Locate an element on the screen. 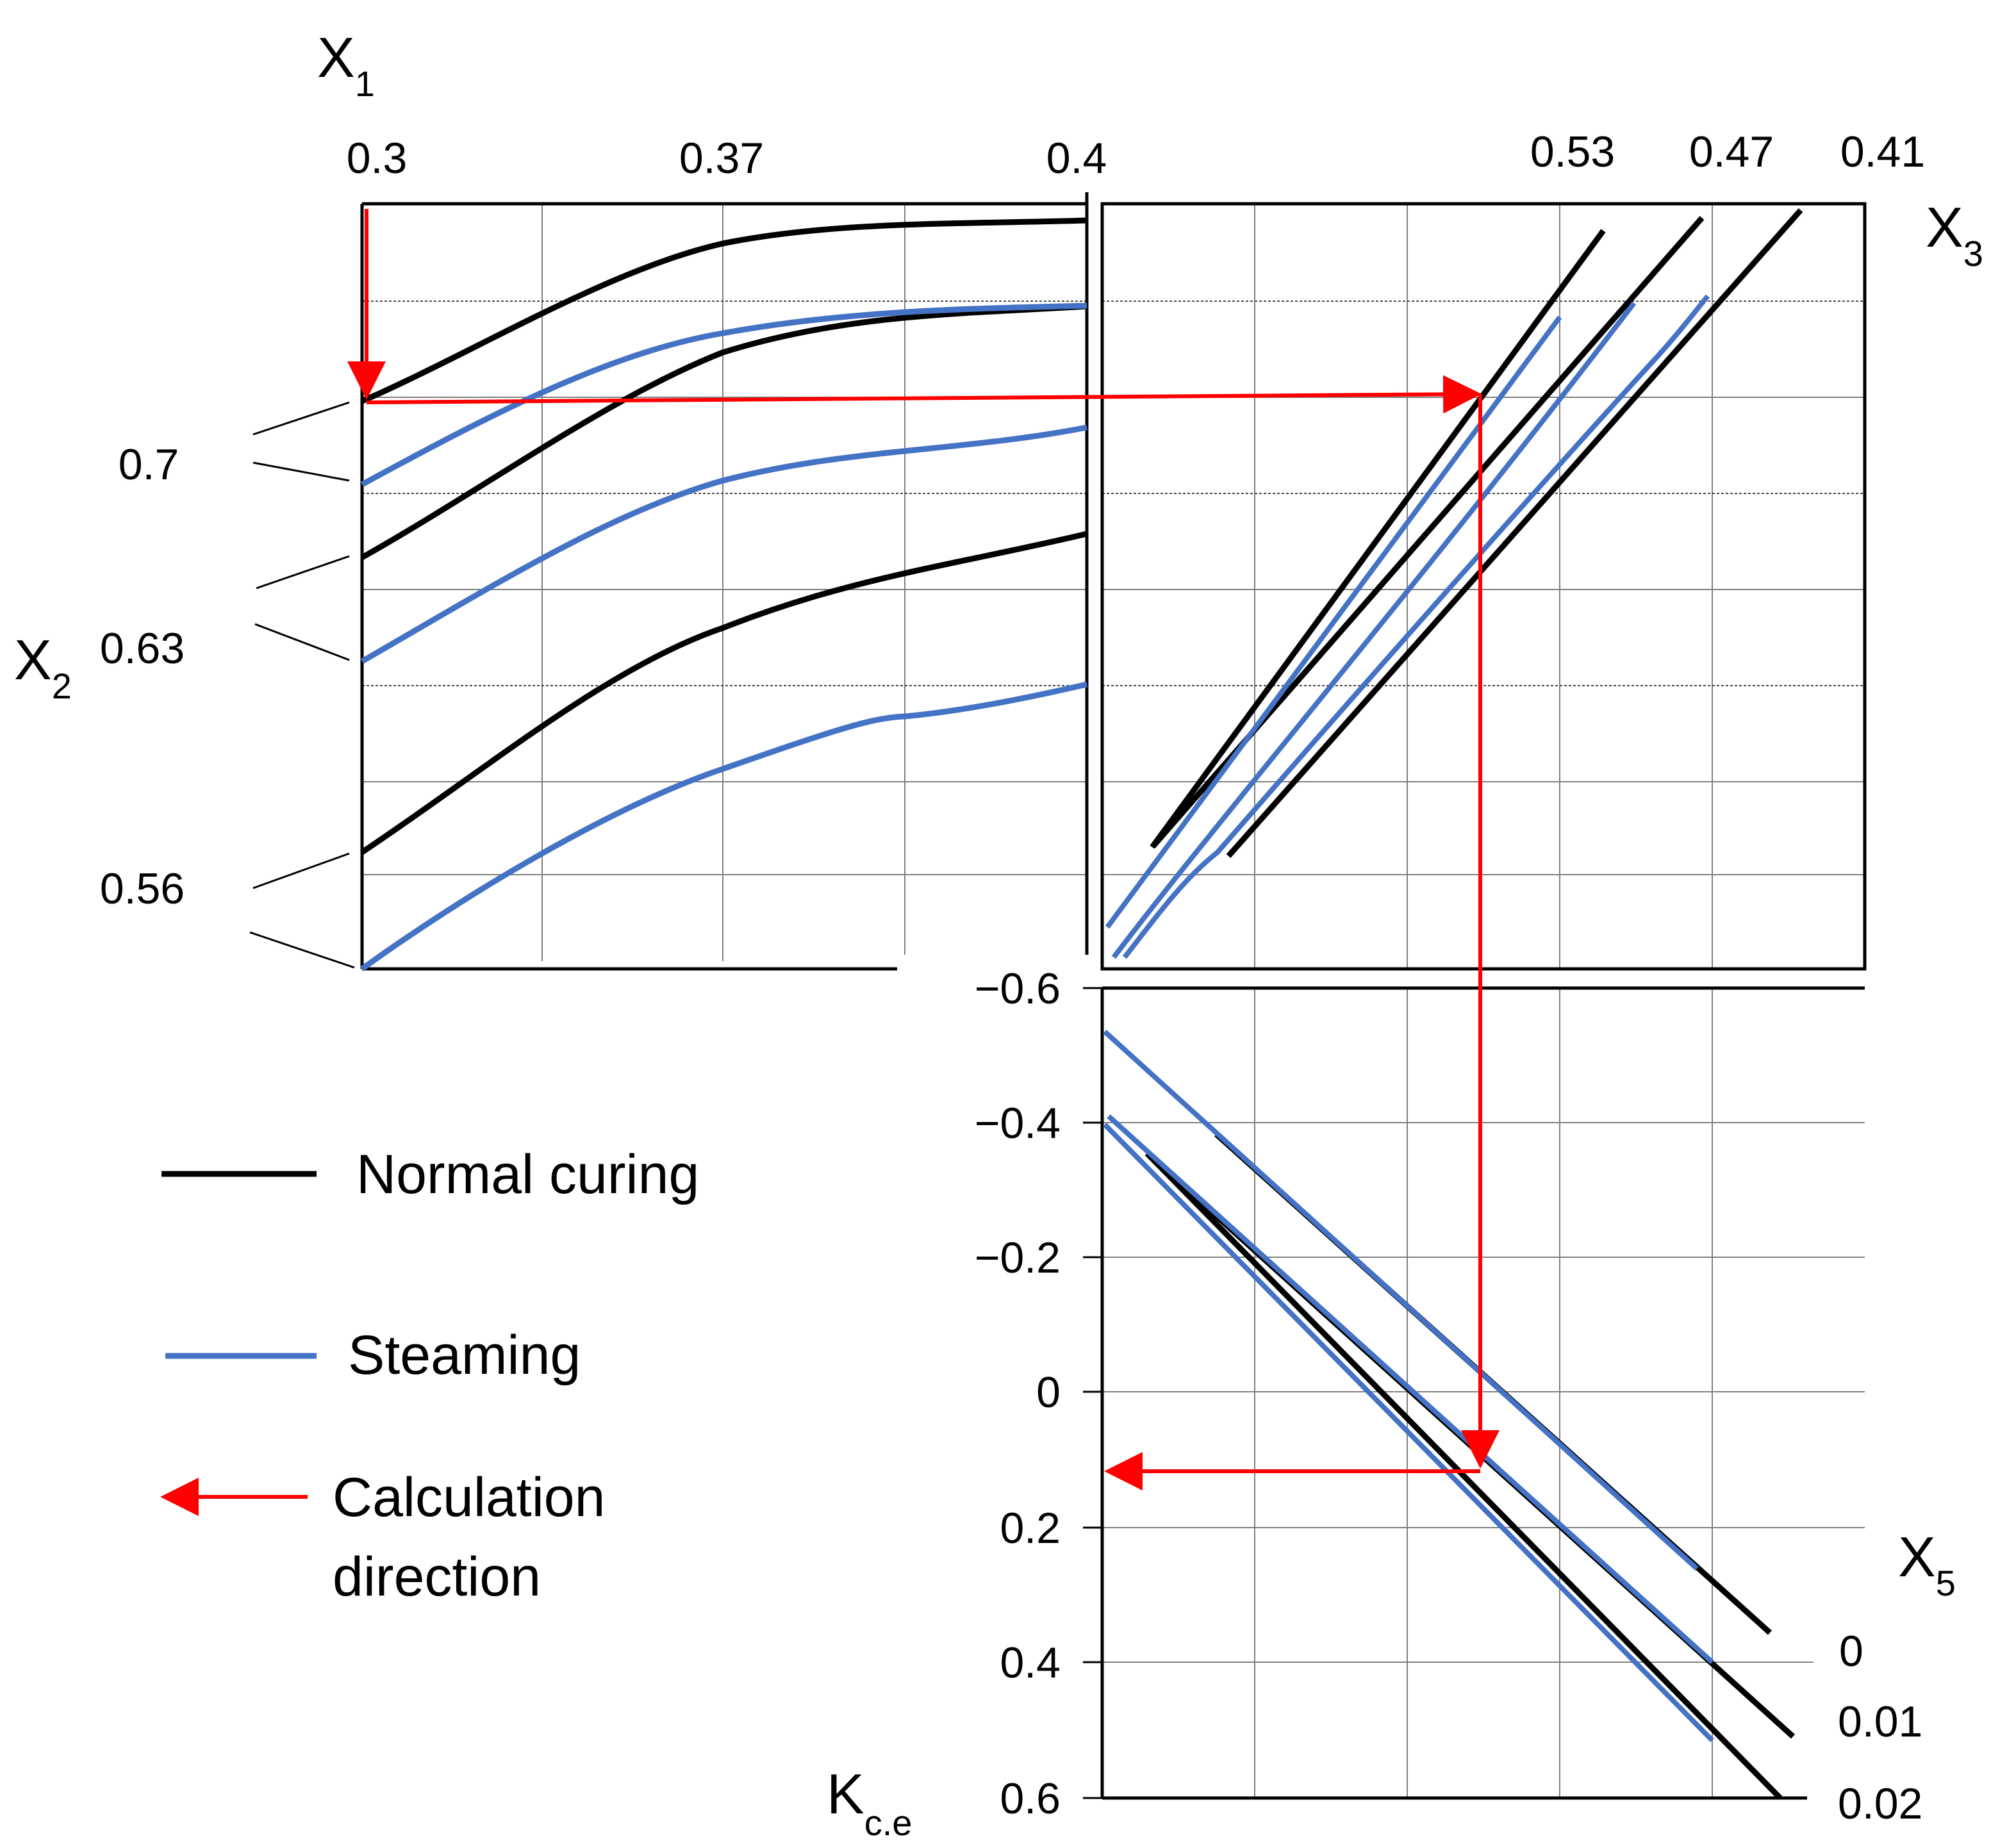  x1-tick-1: 0.37 is located at coordinates (721, 158).